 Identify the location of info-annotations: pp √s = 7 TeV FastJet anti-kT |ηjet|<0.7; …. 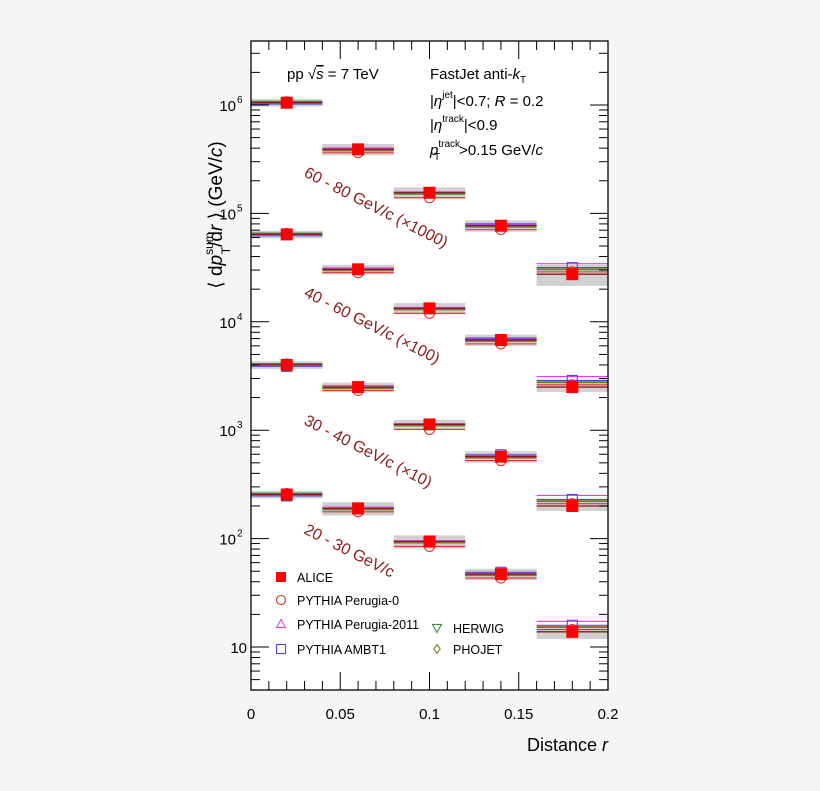
(415, 114).